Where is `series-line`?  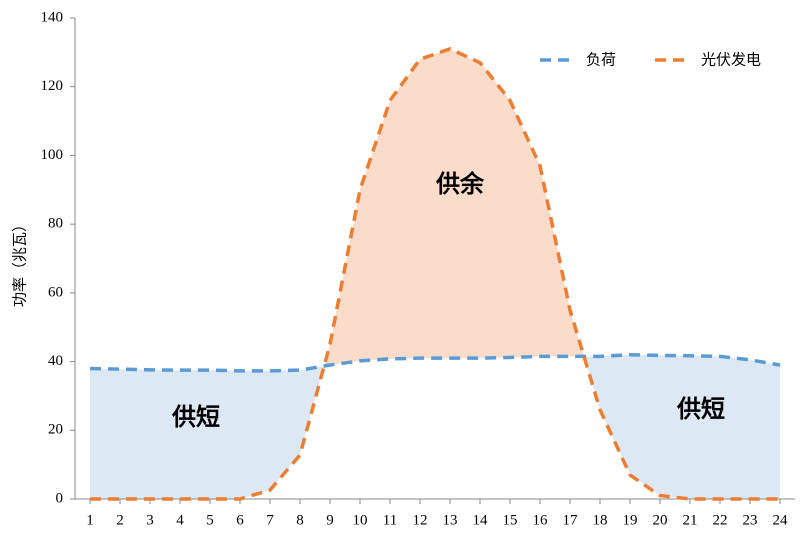 series-line is located at coordinates (435, 362).